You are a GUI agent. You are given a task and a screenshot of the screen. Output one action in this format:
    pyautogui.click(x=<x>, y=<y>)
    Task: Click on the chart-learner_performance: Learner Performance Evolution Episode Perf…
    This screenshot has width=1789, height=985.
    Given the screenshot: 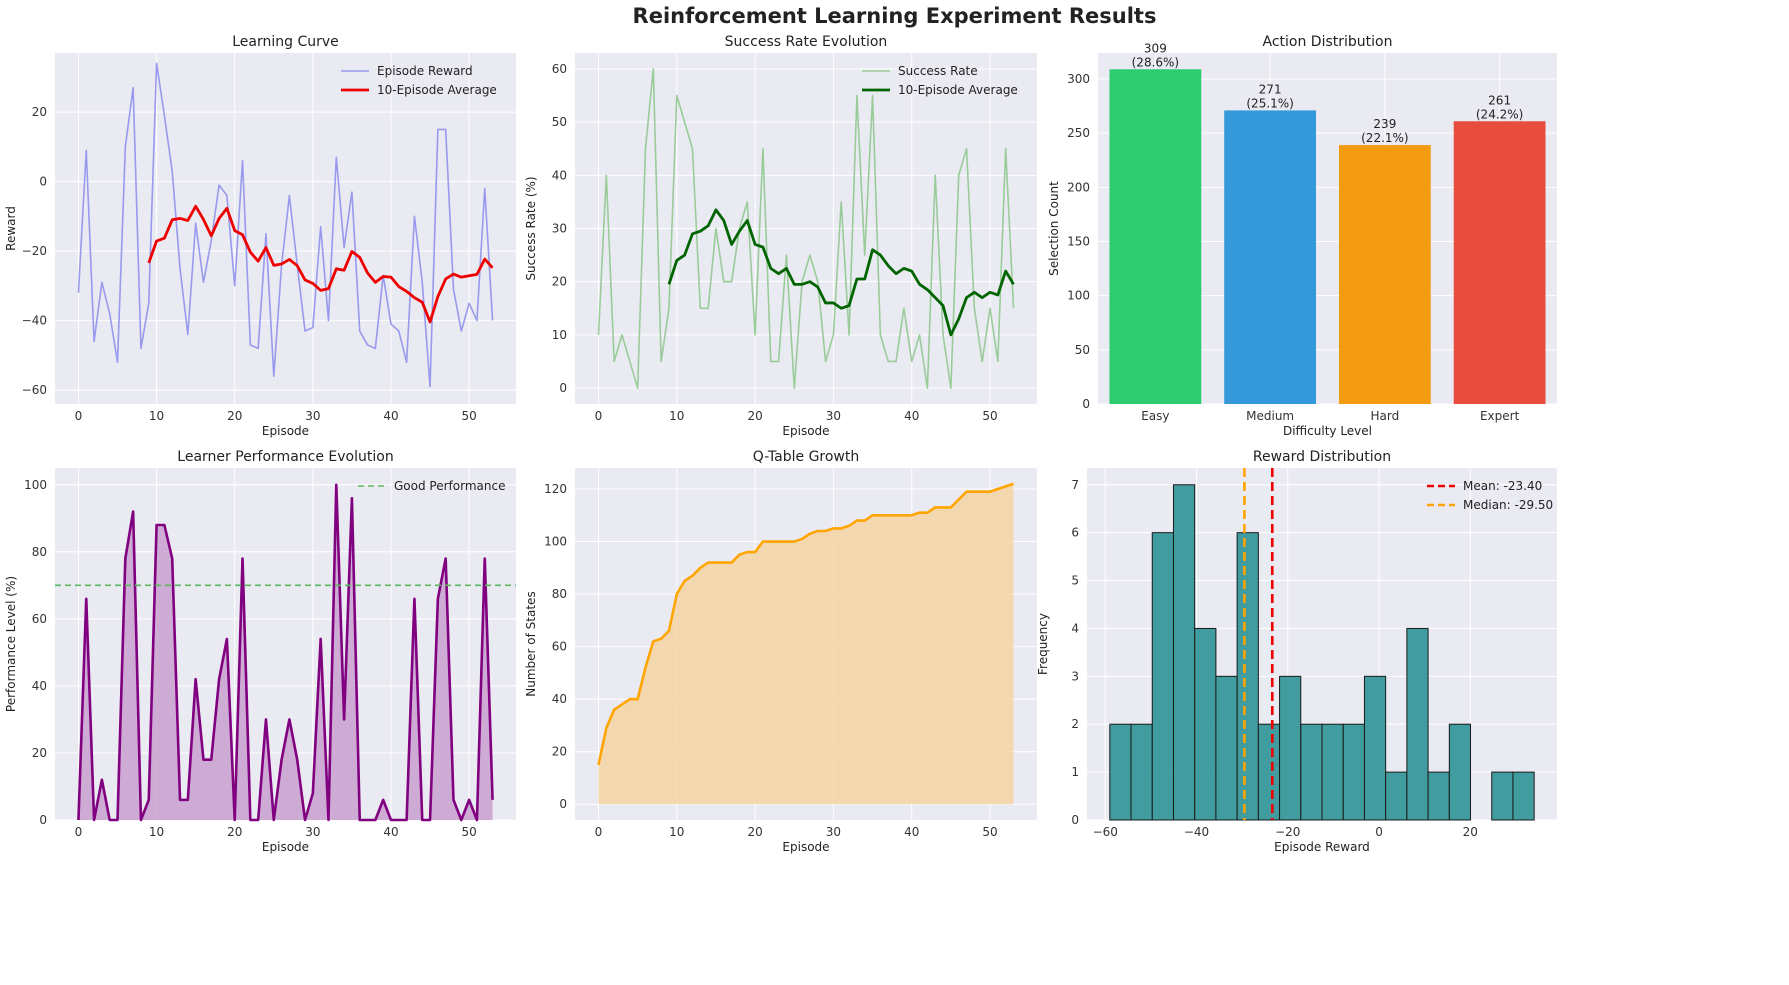 What is the action you would take?
    pyautogui.click(x=260, y=651)
    